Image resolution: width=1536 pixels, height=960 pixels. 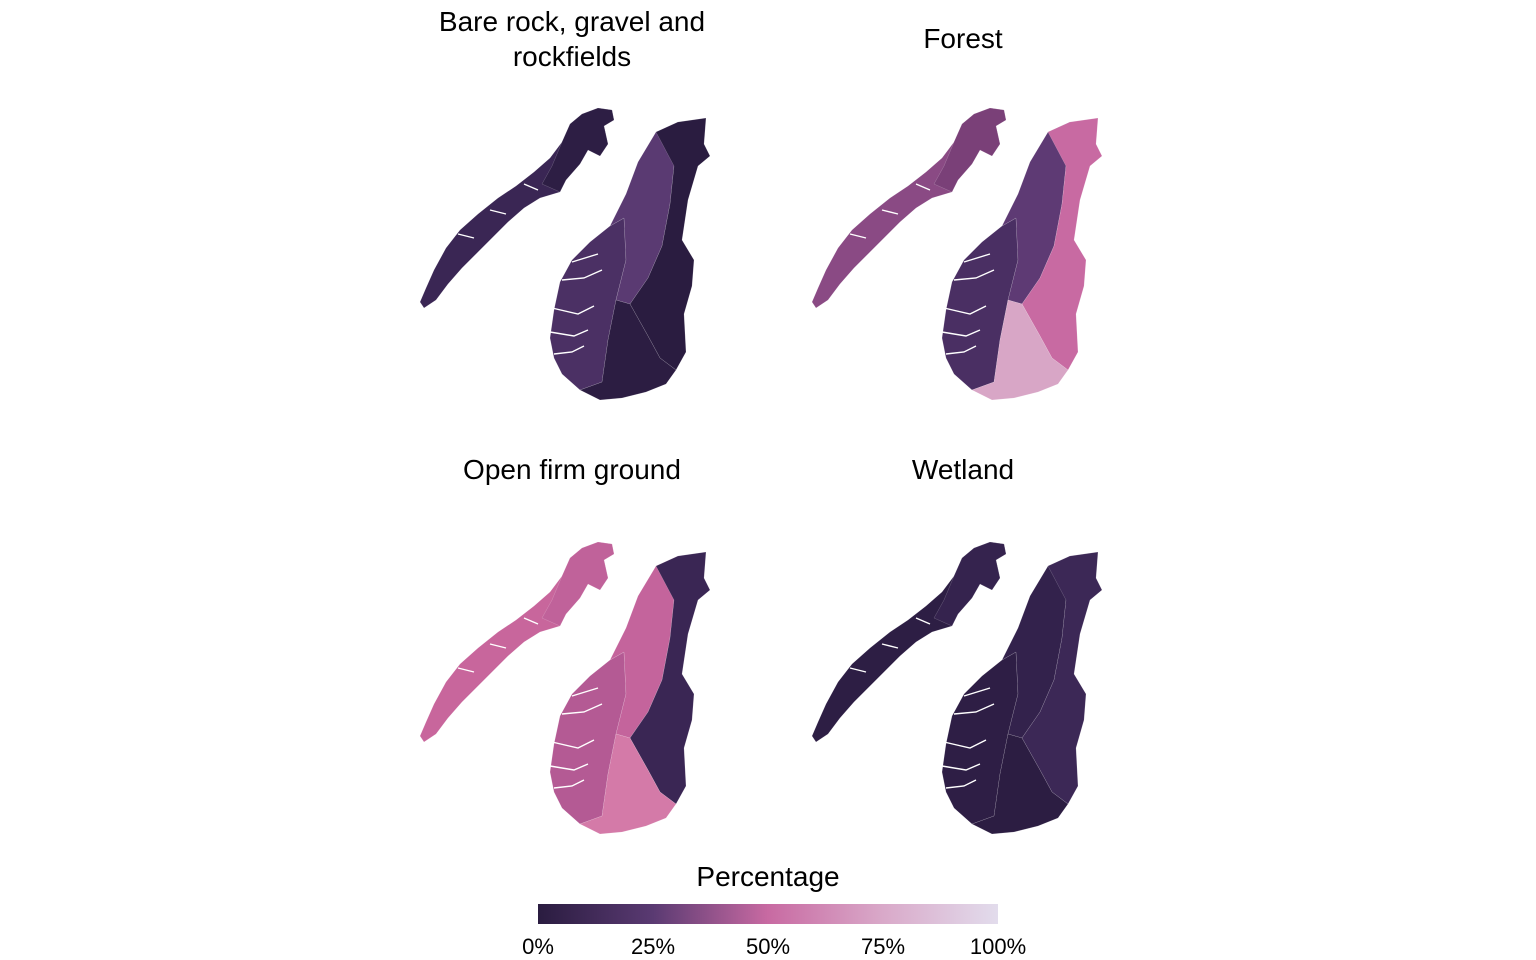 What do you see at coordinates (957, 688) in the screenshot?
I see `map-wetland` at bounding box center [957, 688].